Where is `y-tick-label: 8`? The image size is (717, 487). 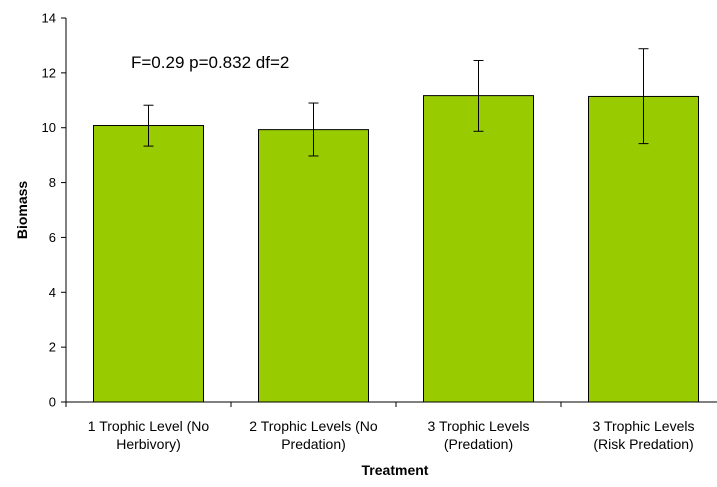 y-tick-label: 8 is located at coordinates (52, 182).